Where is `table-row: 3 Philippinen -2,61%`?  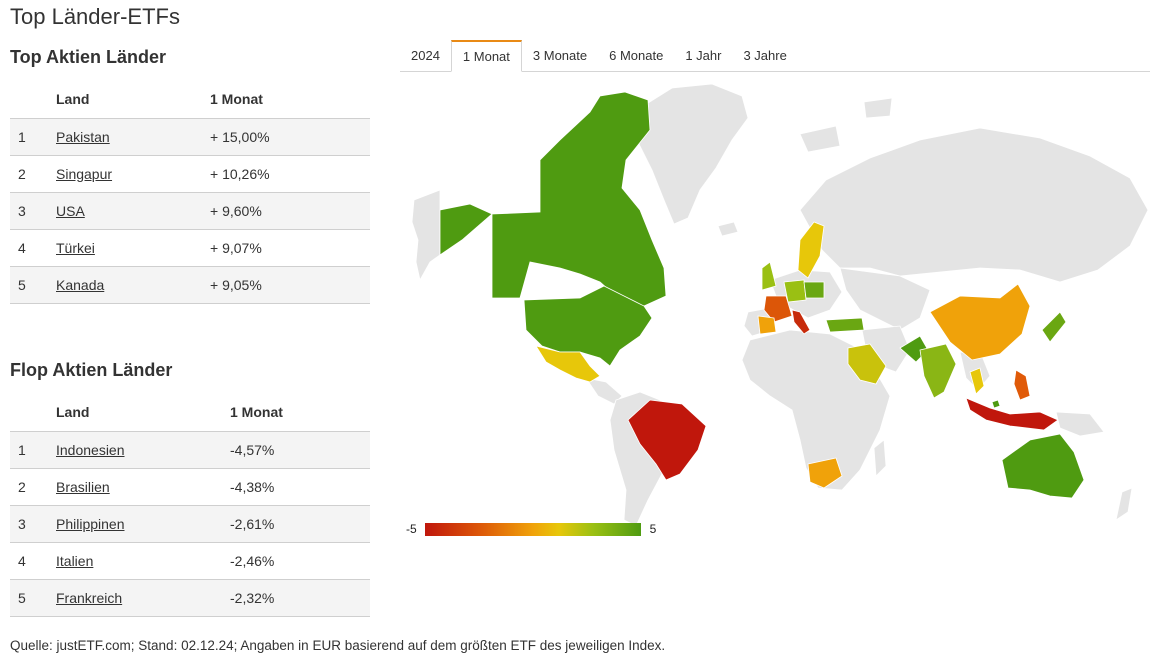
table-row: 3 Philippinen -2,61% is located at coordinates (190, 524).